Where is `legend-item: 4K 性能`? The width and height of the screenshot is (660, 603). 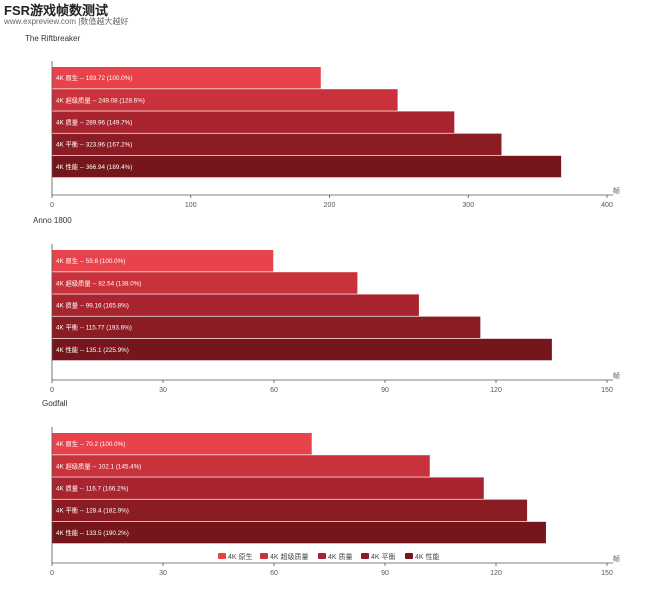
legend-item: 4K 性能 is located at coordinates (427, 556).